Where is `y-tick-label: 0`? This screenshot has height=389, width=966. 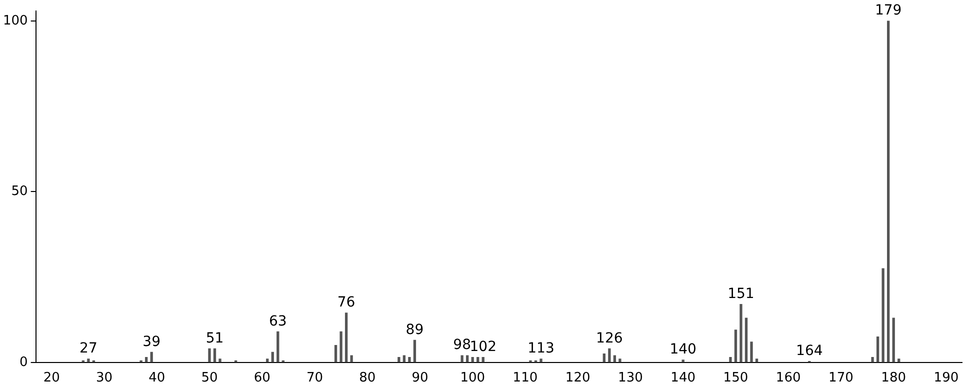
y-tick-label: 0 is located at coordinates (24, 362).